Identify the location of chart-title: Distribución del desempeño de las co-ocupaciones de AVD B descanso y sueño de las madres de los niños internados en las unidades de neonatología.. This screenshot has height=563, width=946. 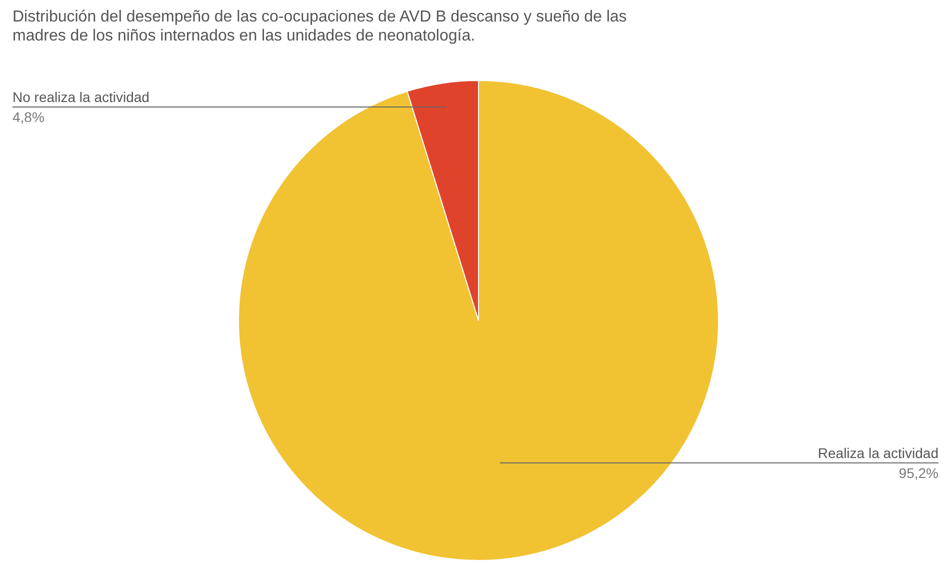
(319, 26).